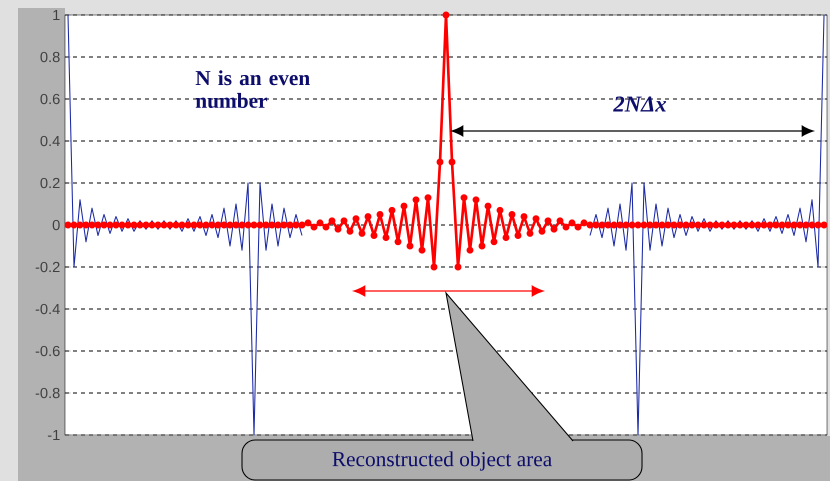 This screenshot has width=830, height=481. Describe the element at coordinates (56, 225) in the screenshot. I see `y-tick-label: 0` at that location.